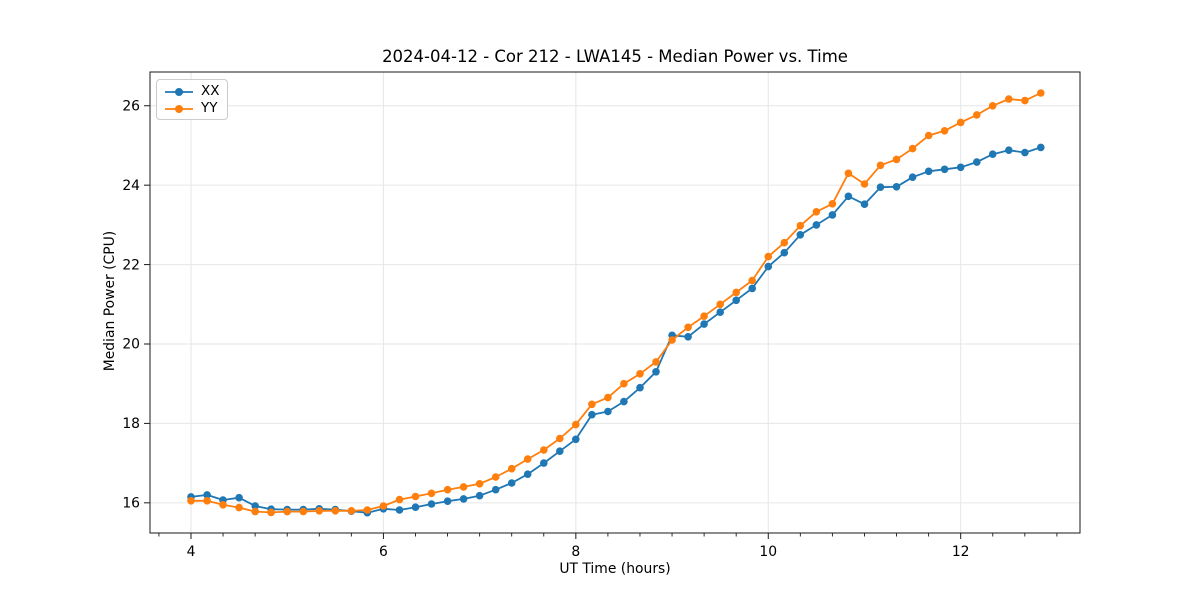  What do you see at coordinates (179, 91) in the screenshot?
I see `legend-line-sample-xx` at bounding box center [179, 91].